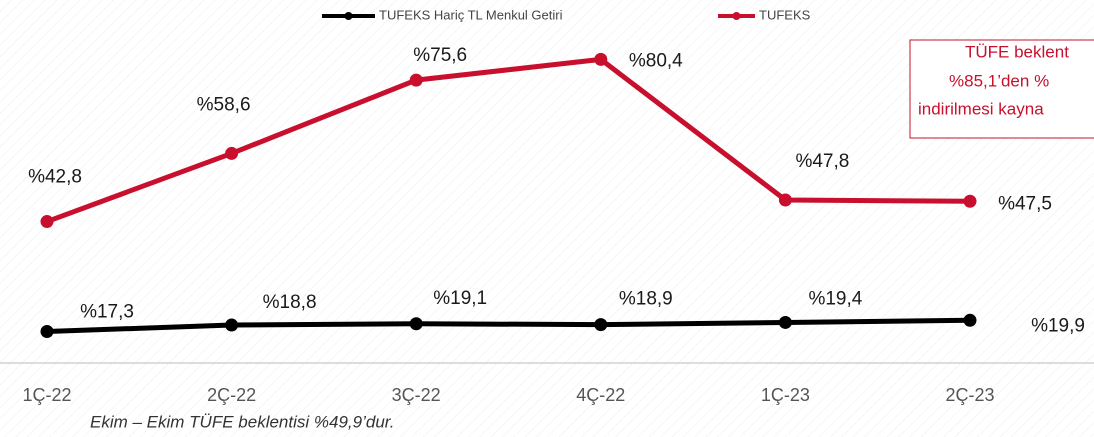 Image resolution: width=1094 pixels, height=437 pixels. I want to click on annotation-line: %85,1’den %, so click(999, 80).